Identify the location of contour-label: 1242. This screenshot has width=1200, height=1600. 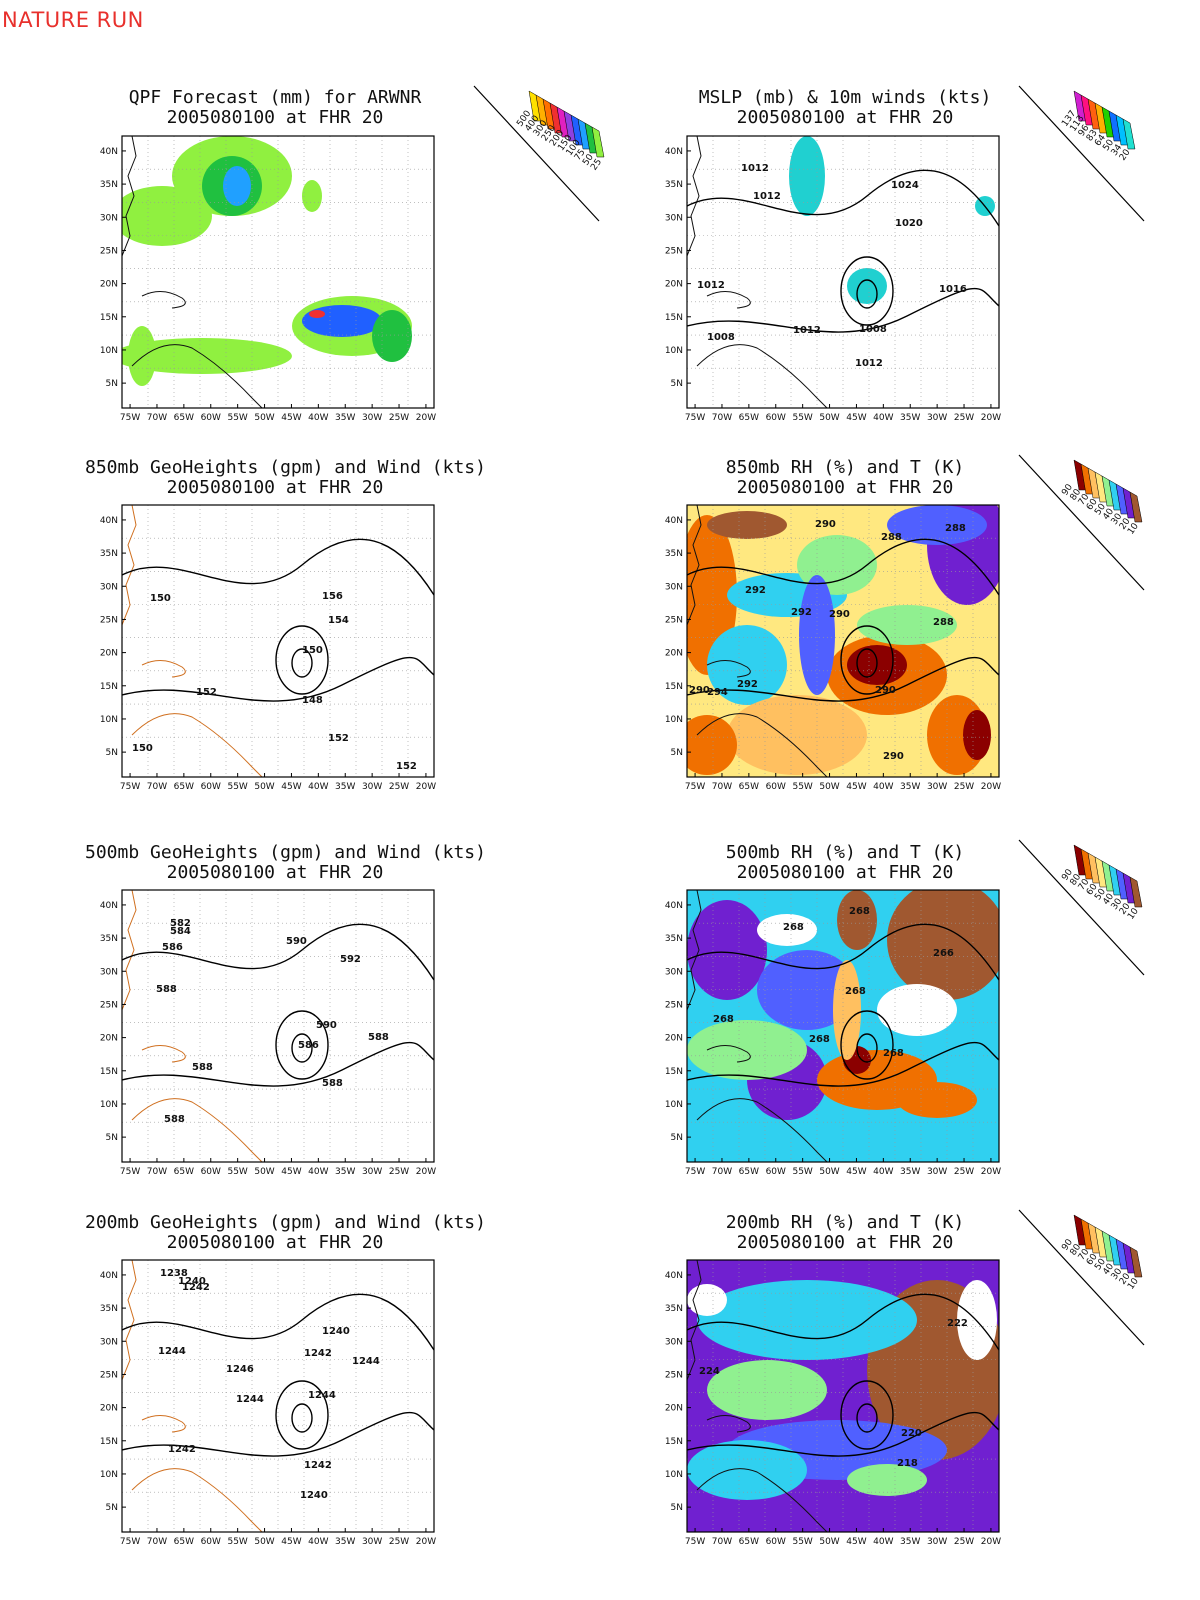
(196, 1287).